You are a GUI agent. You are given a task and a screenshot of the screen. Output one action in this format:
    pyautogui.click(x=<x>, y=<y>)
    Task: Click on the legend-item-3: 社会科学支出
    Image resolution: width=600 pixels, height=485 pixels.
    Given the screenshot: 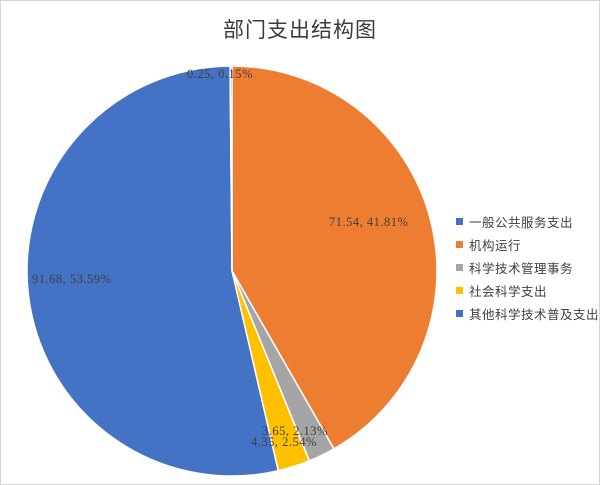 What is the action you would take?
    pyautogui.click(x=527, y=291)
    